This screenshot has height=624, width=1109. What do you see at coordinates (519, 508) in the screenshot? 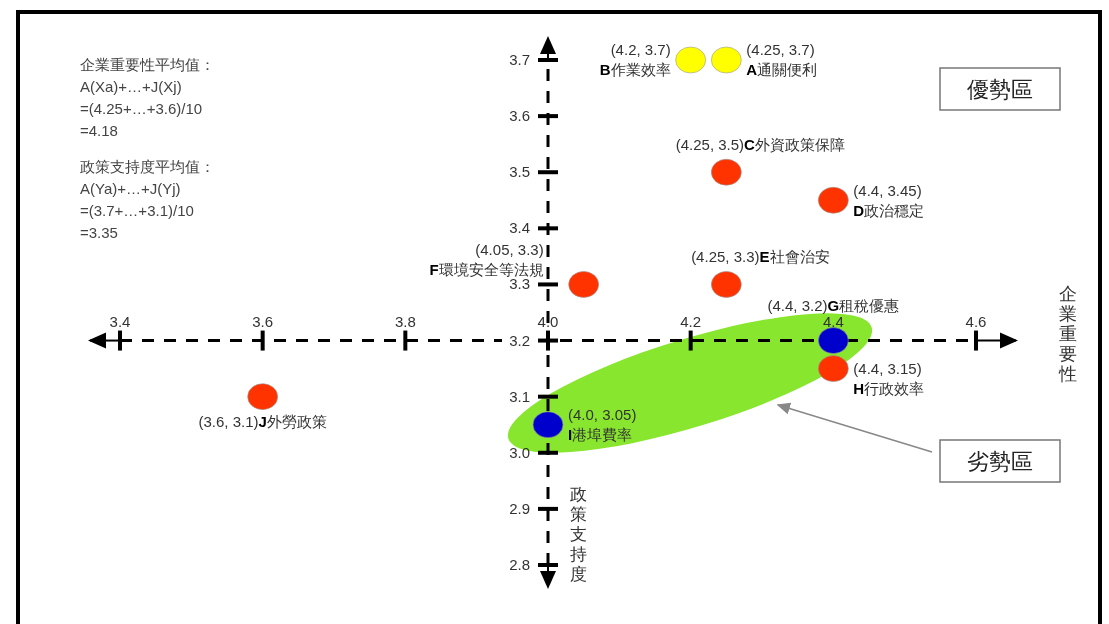
I see `y-tick-label: 2.9` at bounding box center [519, 508].